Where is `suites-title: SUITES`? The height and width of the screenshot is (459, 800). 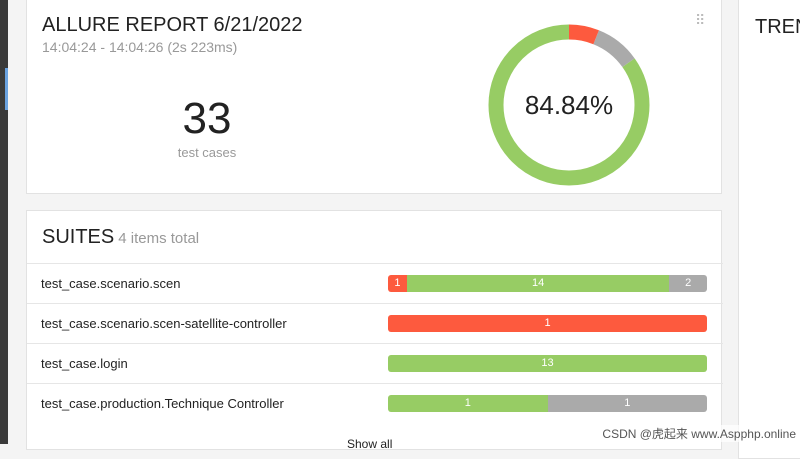
suites-title: SUITES is located at coordinates (78, 237).